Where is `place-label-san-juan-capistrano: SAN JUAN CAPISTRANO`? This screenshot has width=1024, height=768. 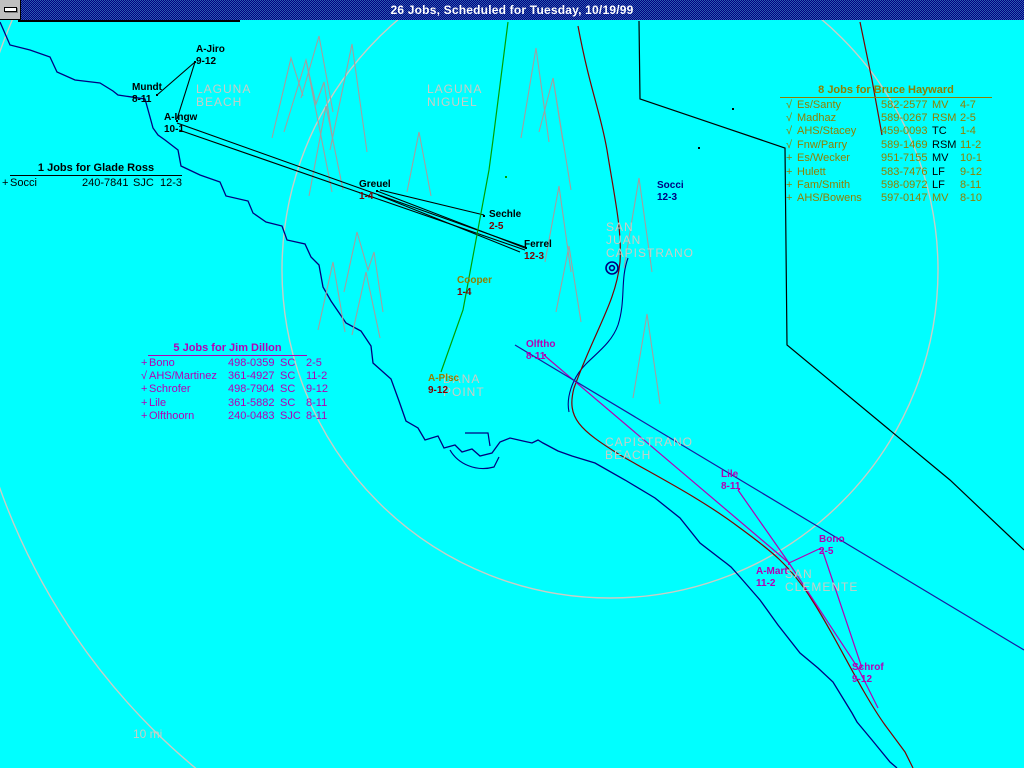 place-label-san-juan-capistrano: SAN JUAN CAPISTRANO is located at coordinates (650, 240).